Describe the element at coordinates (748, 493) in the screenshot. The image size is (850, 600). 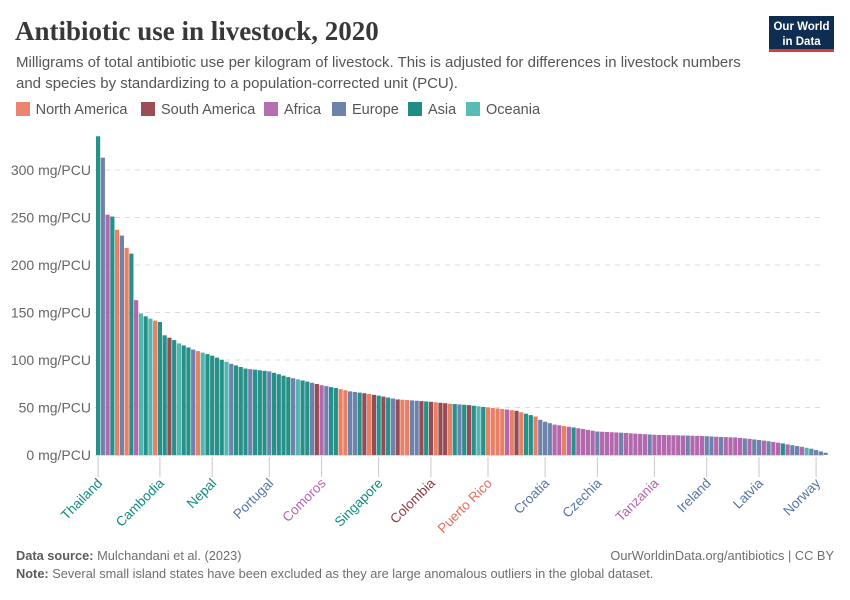
I see `svg-text: Latvia` at that location.